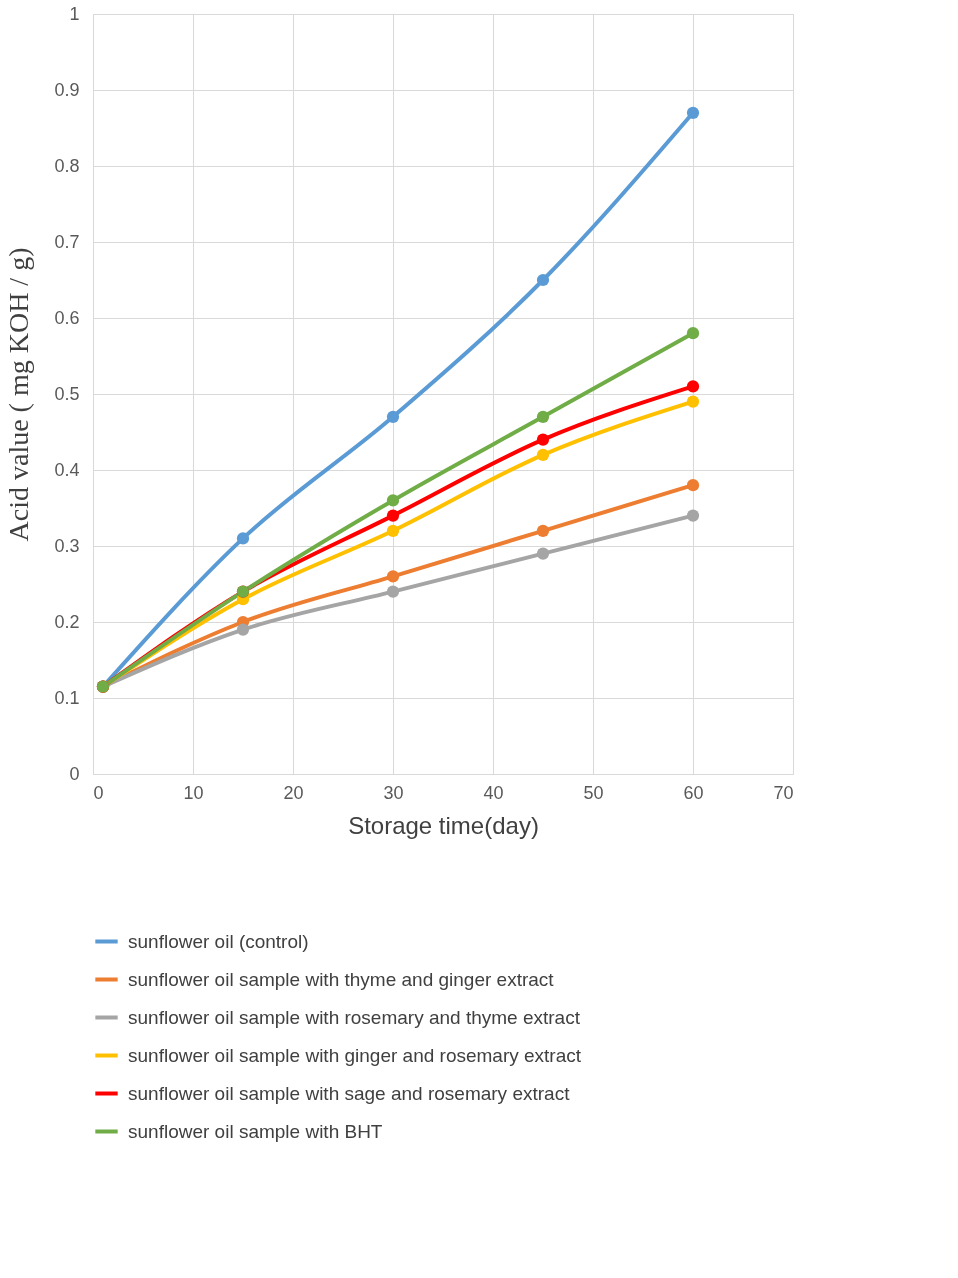  What do you see at coordinates (443, 825) in the screenshot?
I see `x-axis-title: Storage time(day)` at bounding box center [443, 825].